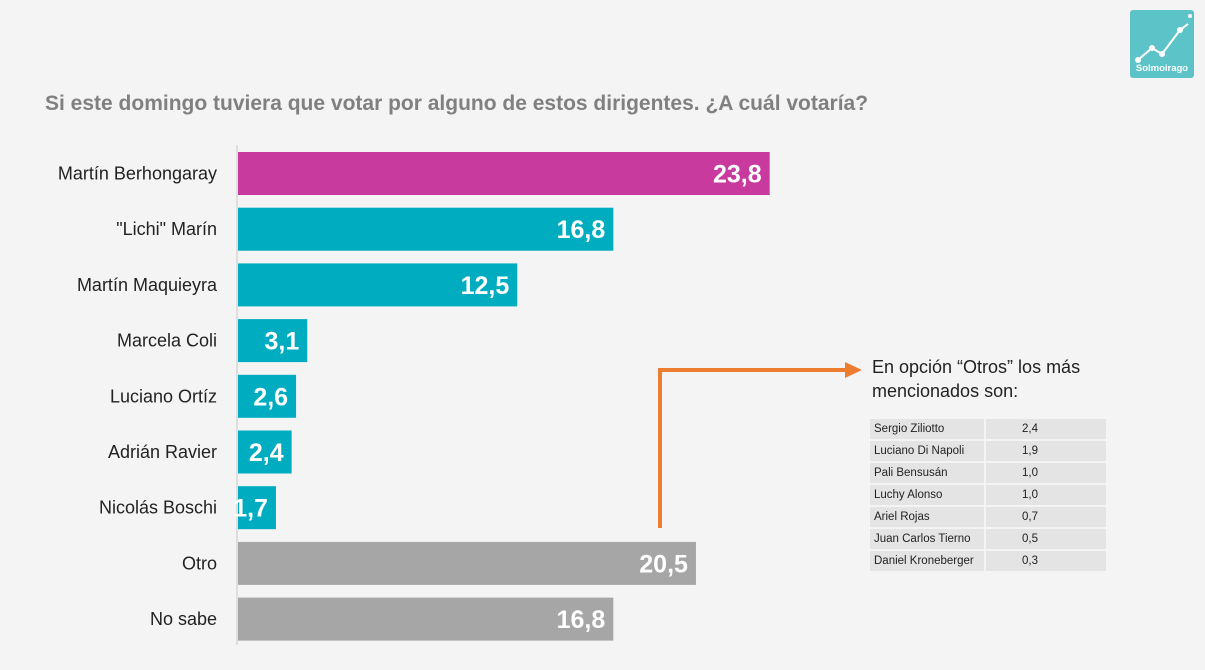  I want to click on category-label: Adrián Ravier, so click(162, 452).